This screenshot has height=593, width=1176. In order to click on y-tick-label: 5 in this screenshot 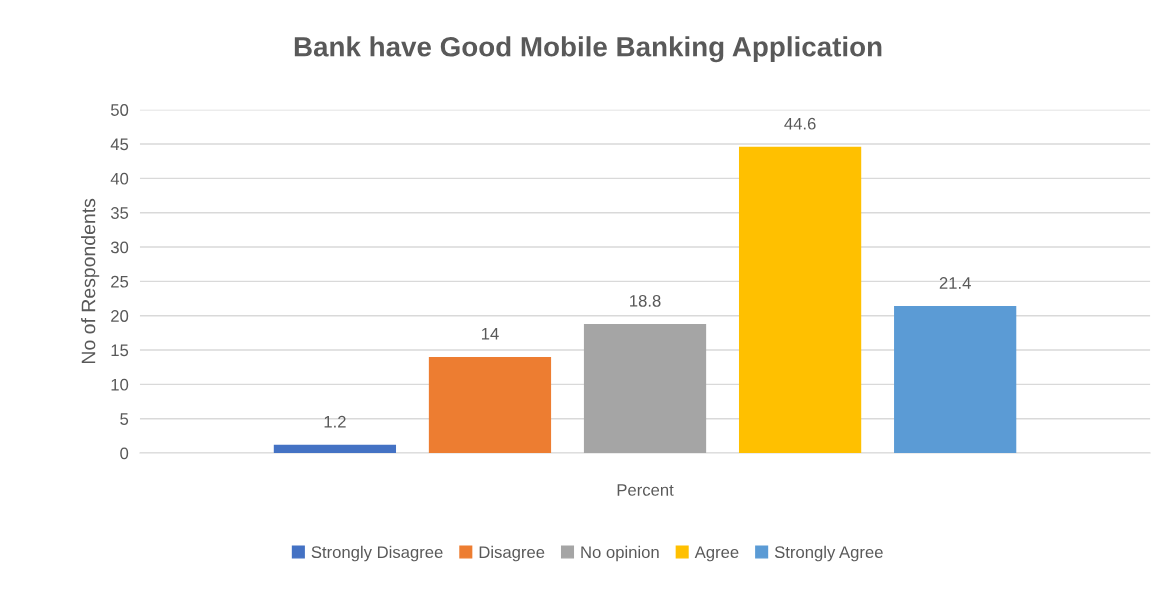, I will do `click(124, 419)`.